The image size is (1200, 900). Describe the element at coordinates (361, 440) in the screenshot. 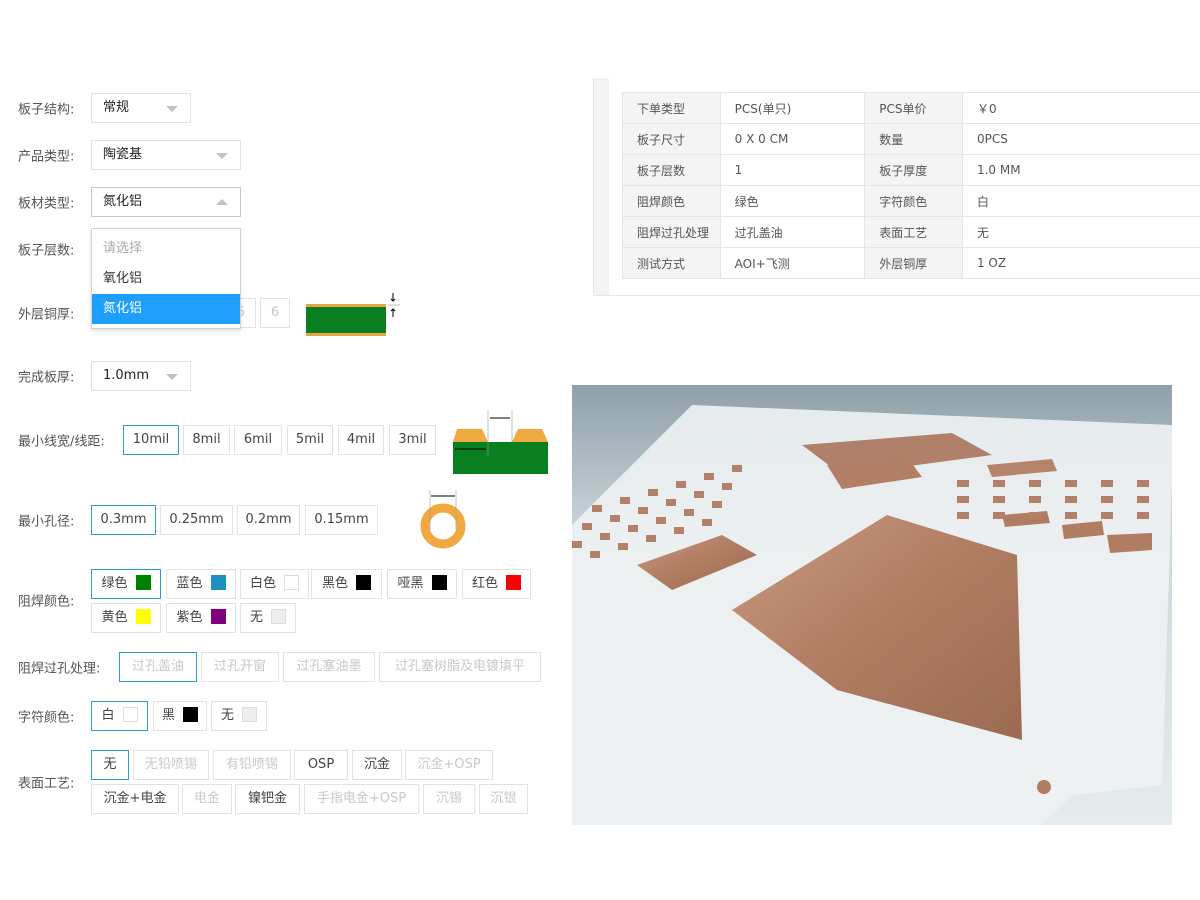

I see `trace-option-4mil: 4mil` at that location.